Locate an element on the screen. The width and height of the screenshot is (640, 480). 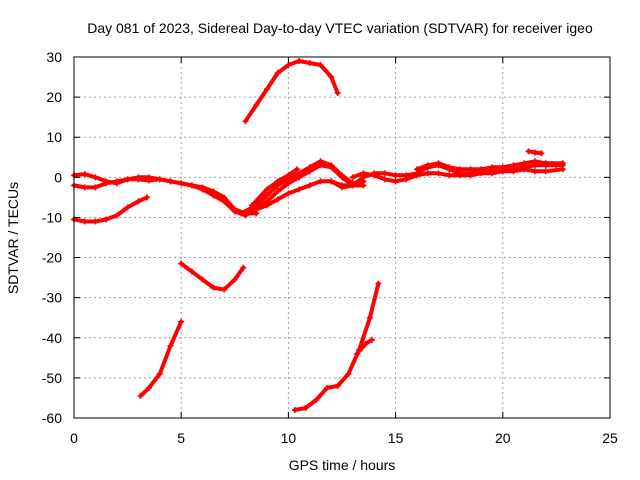
x-tick-label: 10 is located at coordinates (289, 438).